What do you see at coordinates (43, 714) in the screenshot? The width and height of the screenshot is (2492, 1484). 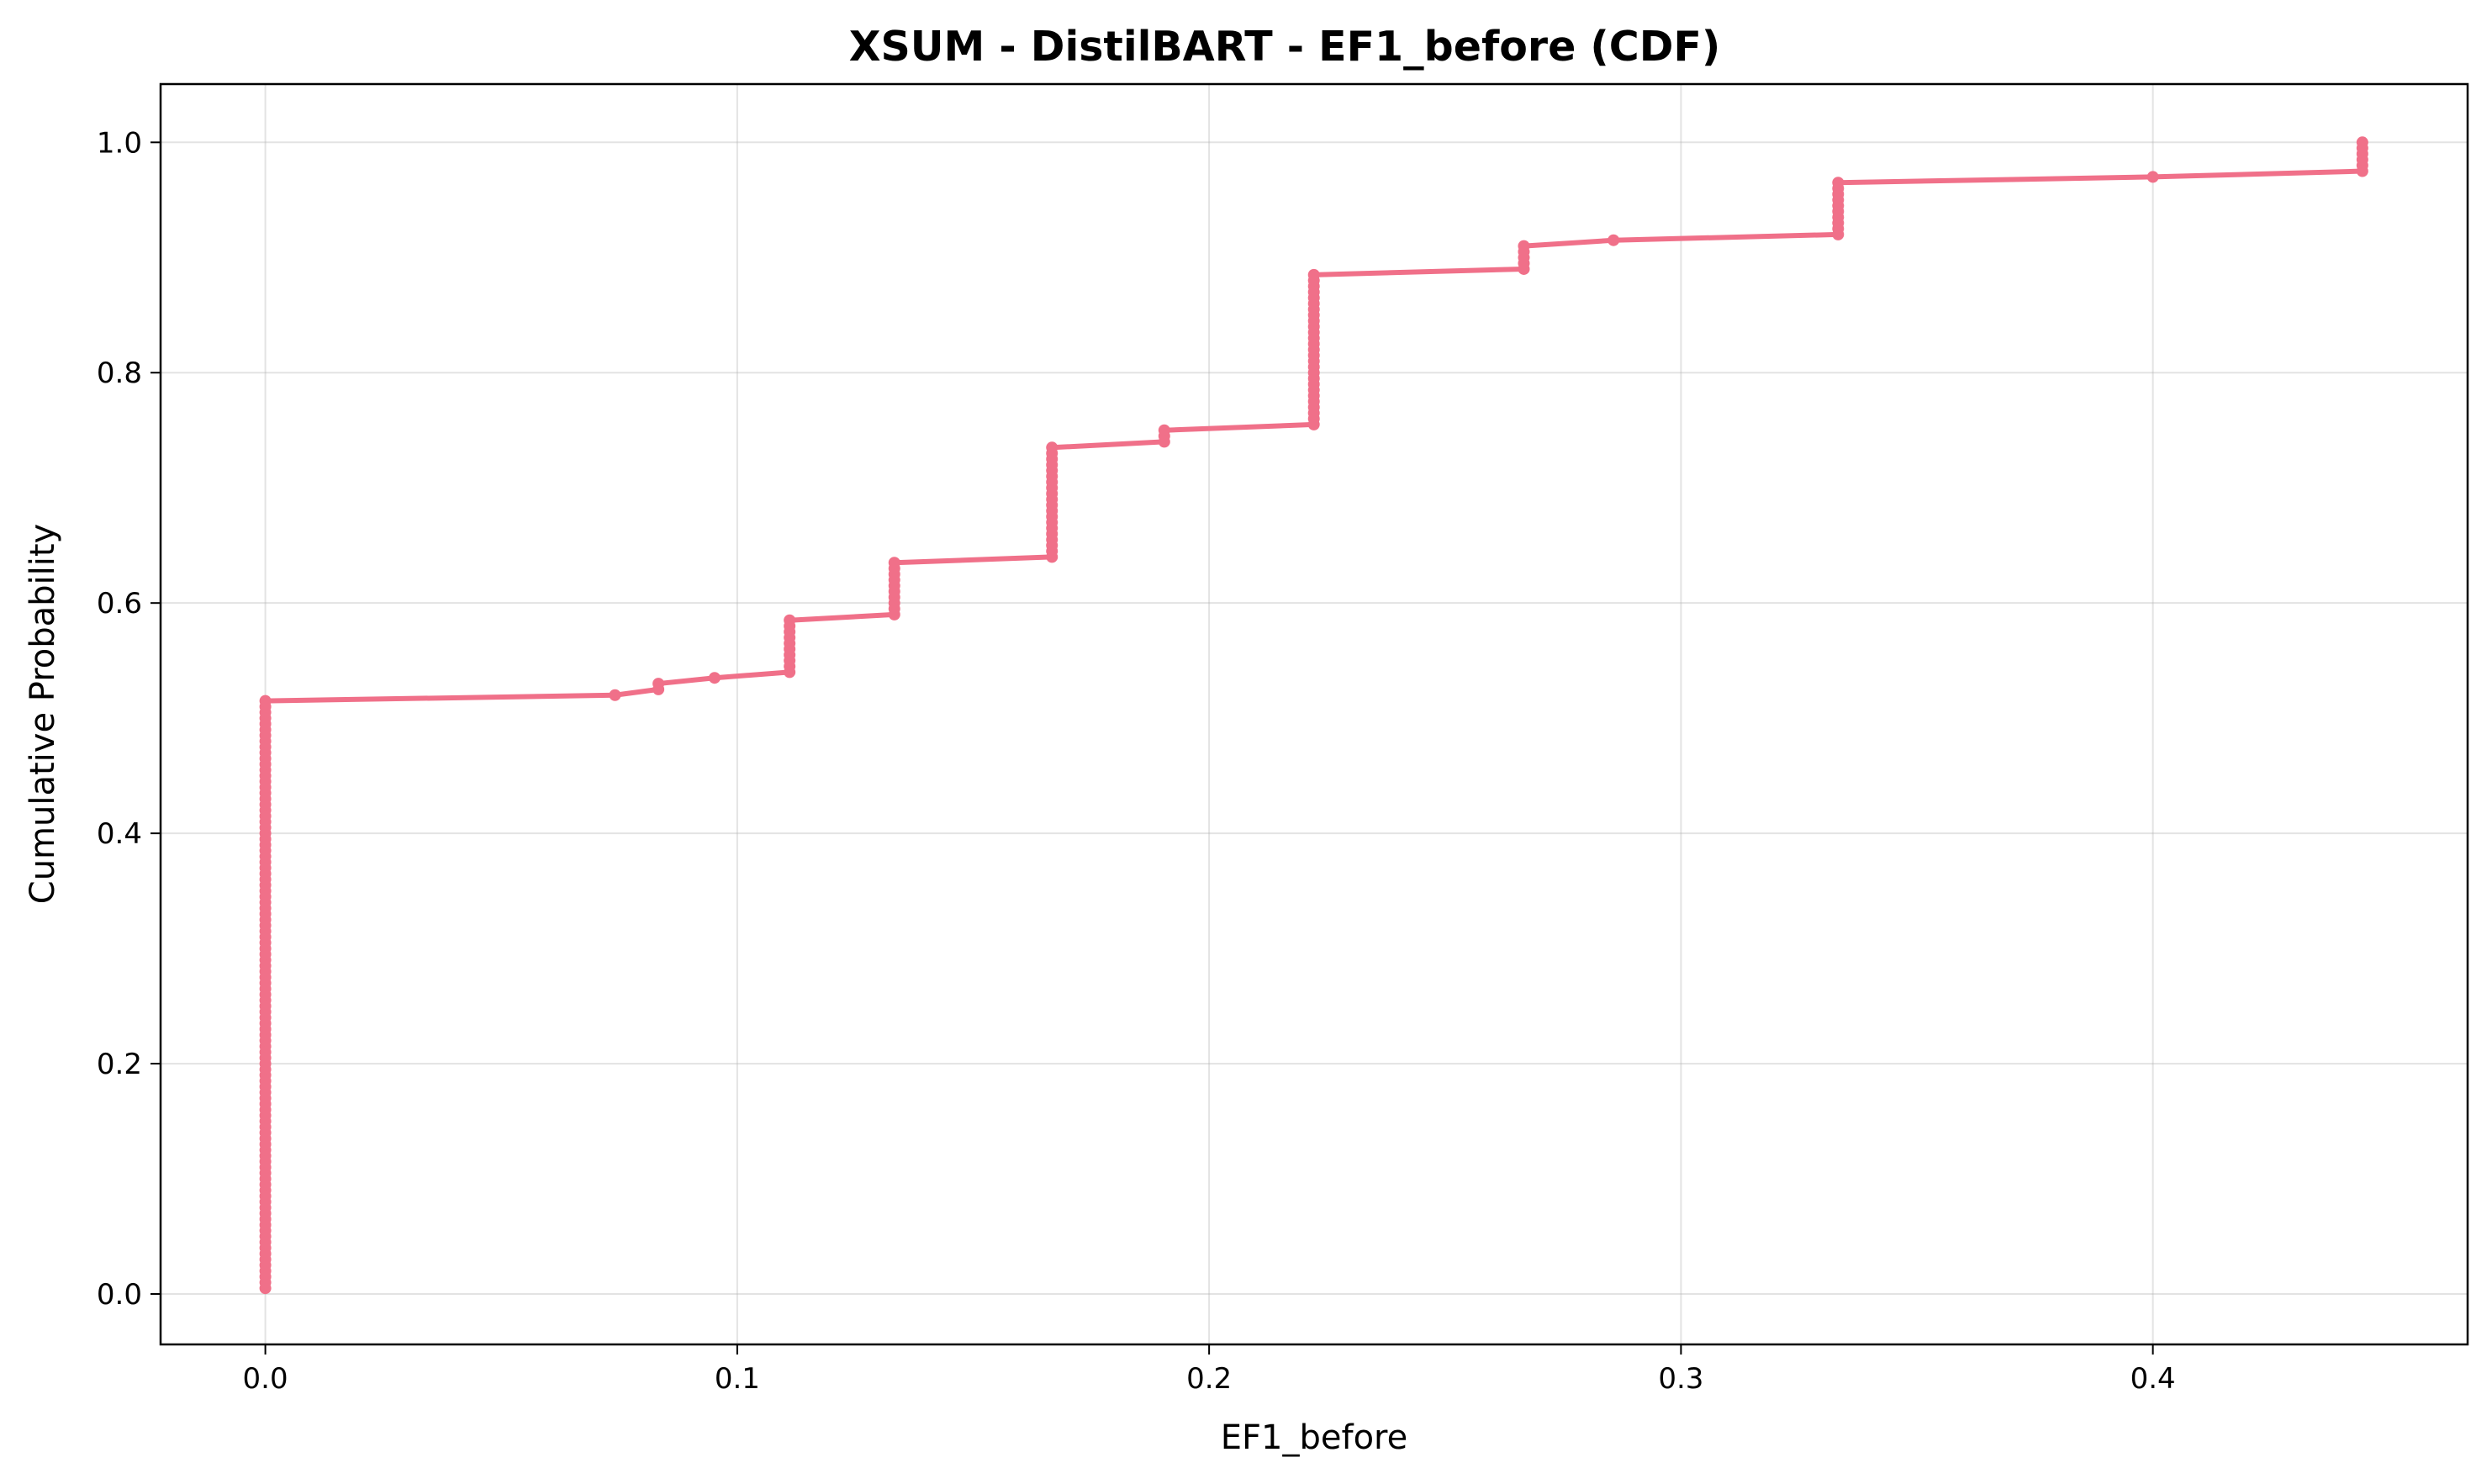 I see `y-axis-label: Cumulative Probability` at bounding box center [43, 714].